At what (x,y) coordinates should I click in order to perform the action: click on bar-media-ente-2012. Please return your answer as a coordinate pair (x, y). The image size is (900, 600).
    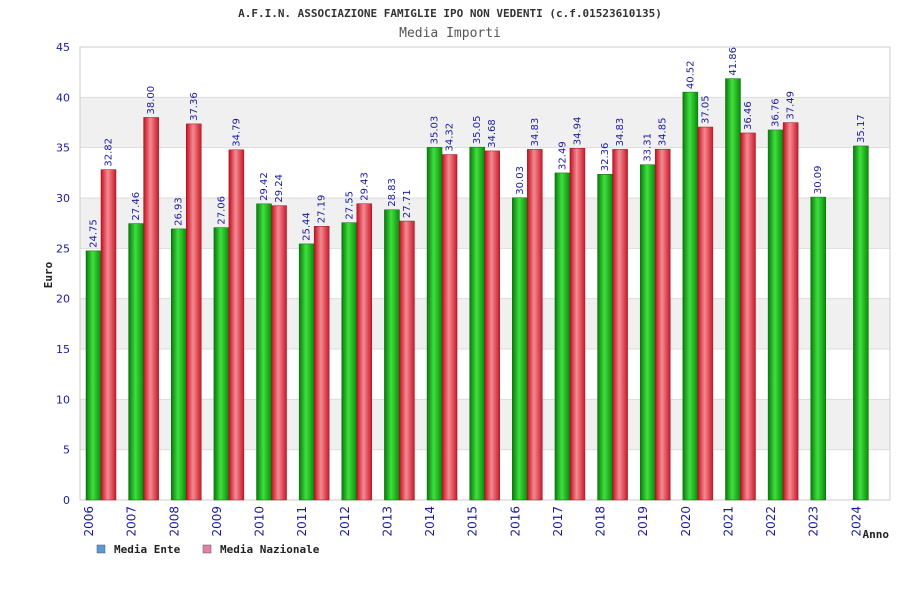
    Looking at the image, I should click on (349, 361).